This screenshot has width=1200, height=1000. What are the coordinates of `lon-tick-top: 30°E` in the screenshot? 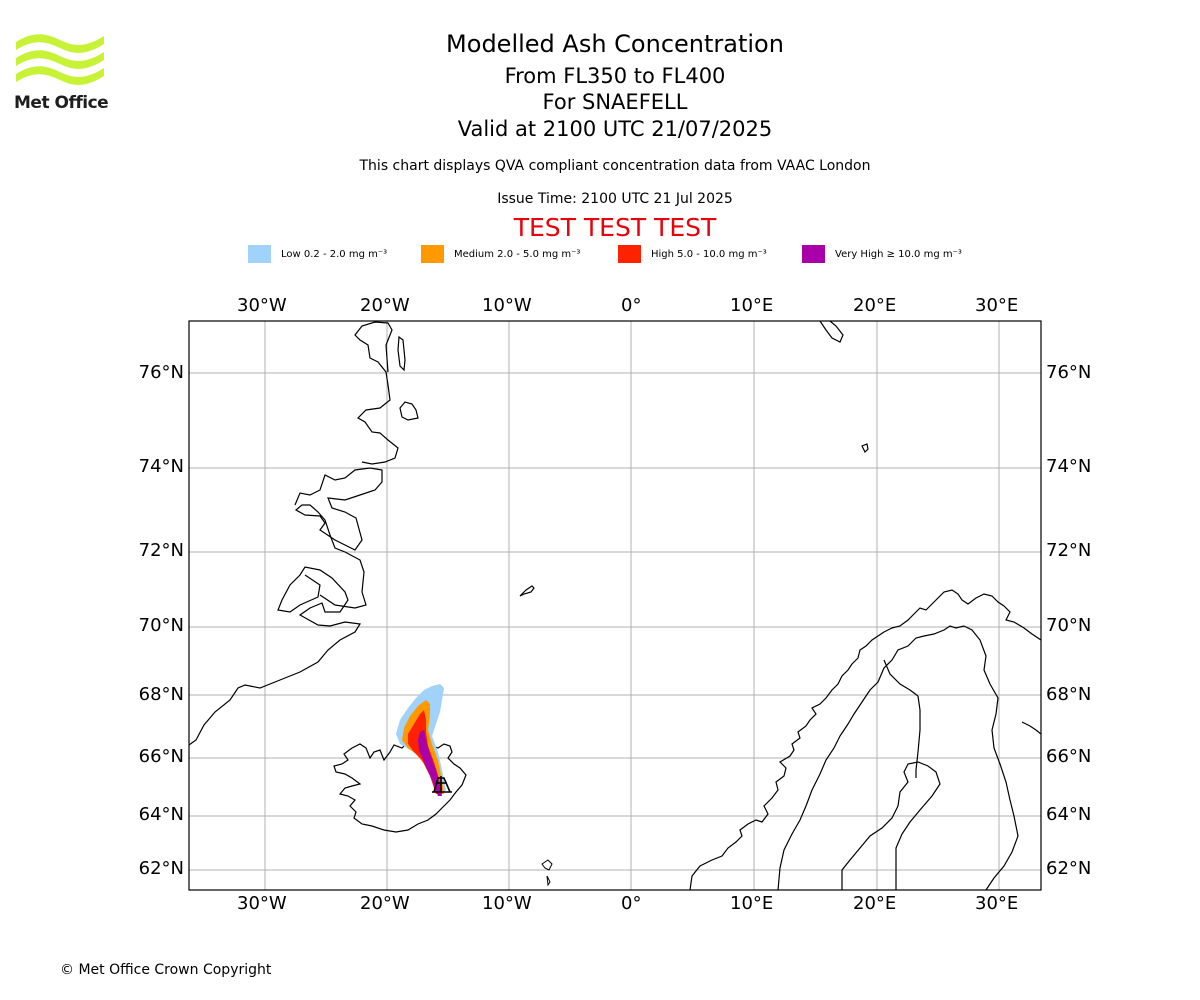 It's located at (997, 305).